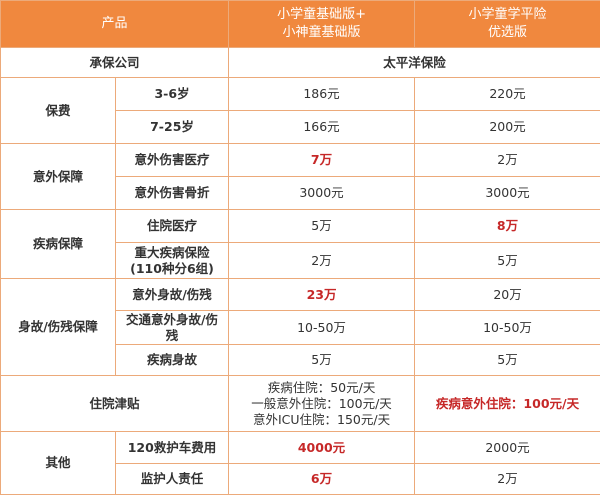 The image size is (600, 495). I want to click on allowance-line: 一般意外住院：100元/天, so click(321, 404).